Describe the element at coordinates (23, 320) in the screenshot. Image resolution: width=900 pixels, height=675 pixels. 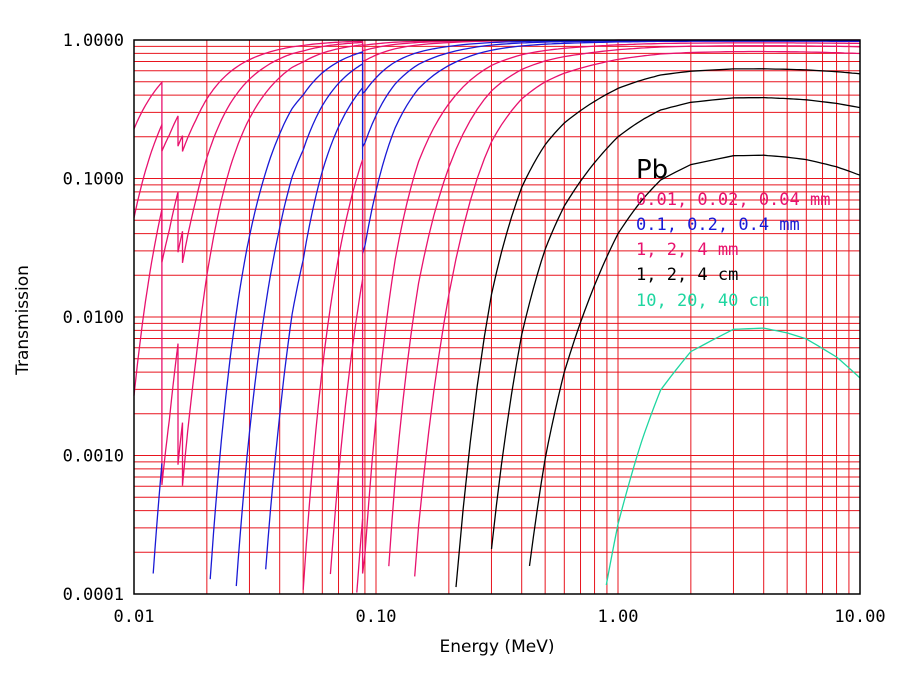
I see `y-axis-label: Transmission` at that location.